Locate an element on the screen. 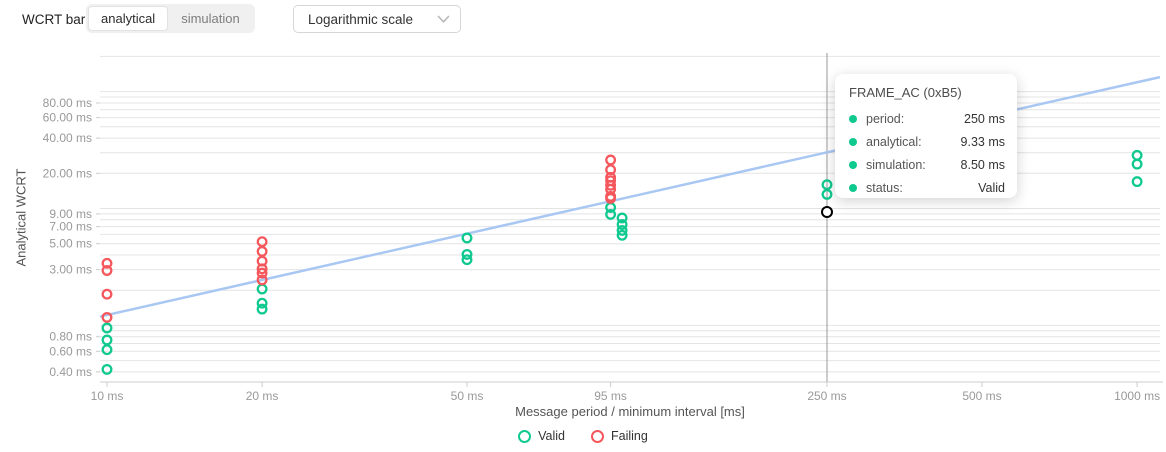 The width and height of the screenshot is (1166, 452). legend-item-failing: Failing is located at coordinates (619, 436).